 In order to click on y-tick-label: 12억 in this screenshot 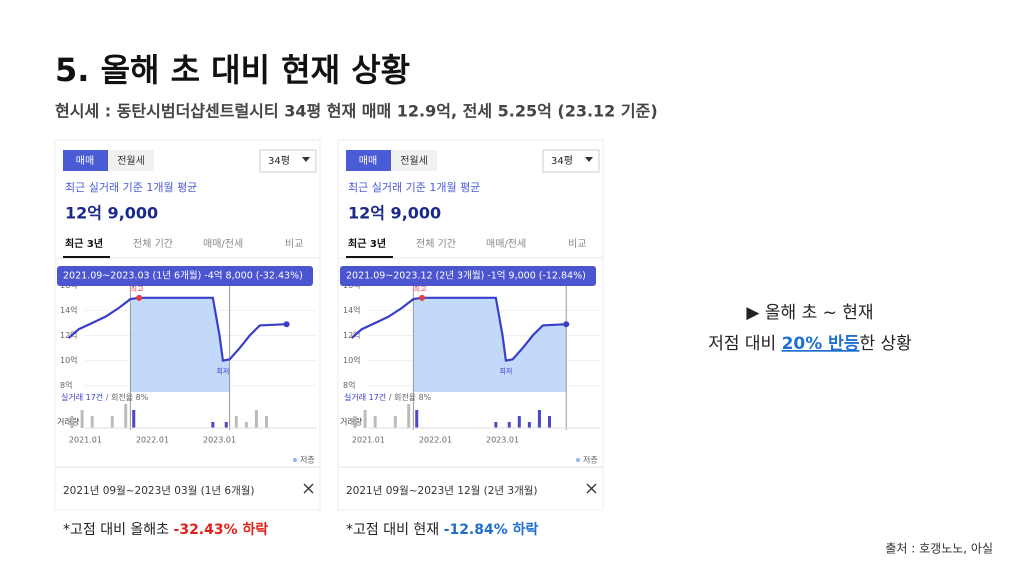, I will do `click(69, 335)`.